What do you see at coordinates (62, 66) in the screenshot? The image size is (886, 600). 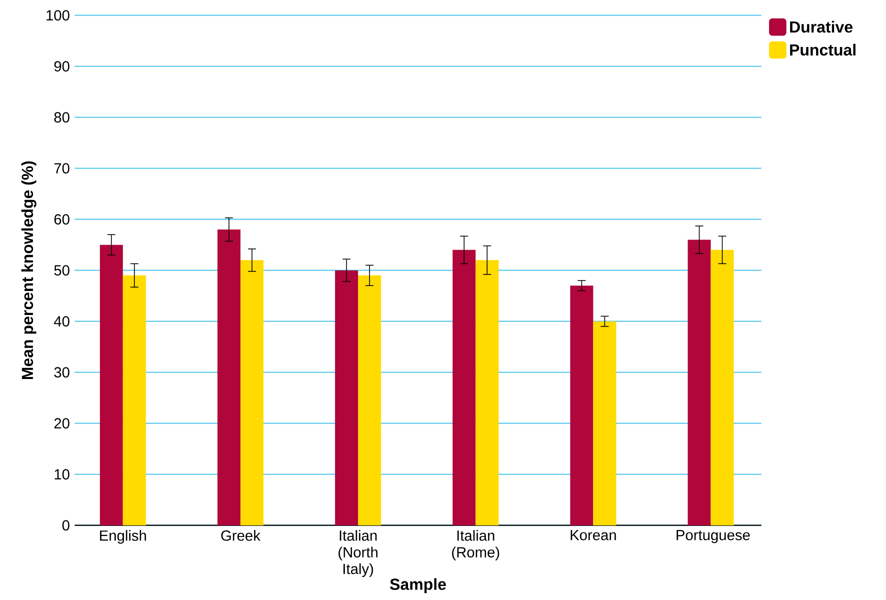 I see `y-tick-label: 90` at bounding box center [62, 66].